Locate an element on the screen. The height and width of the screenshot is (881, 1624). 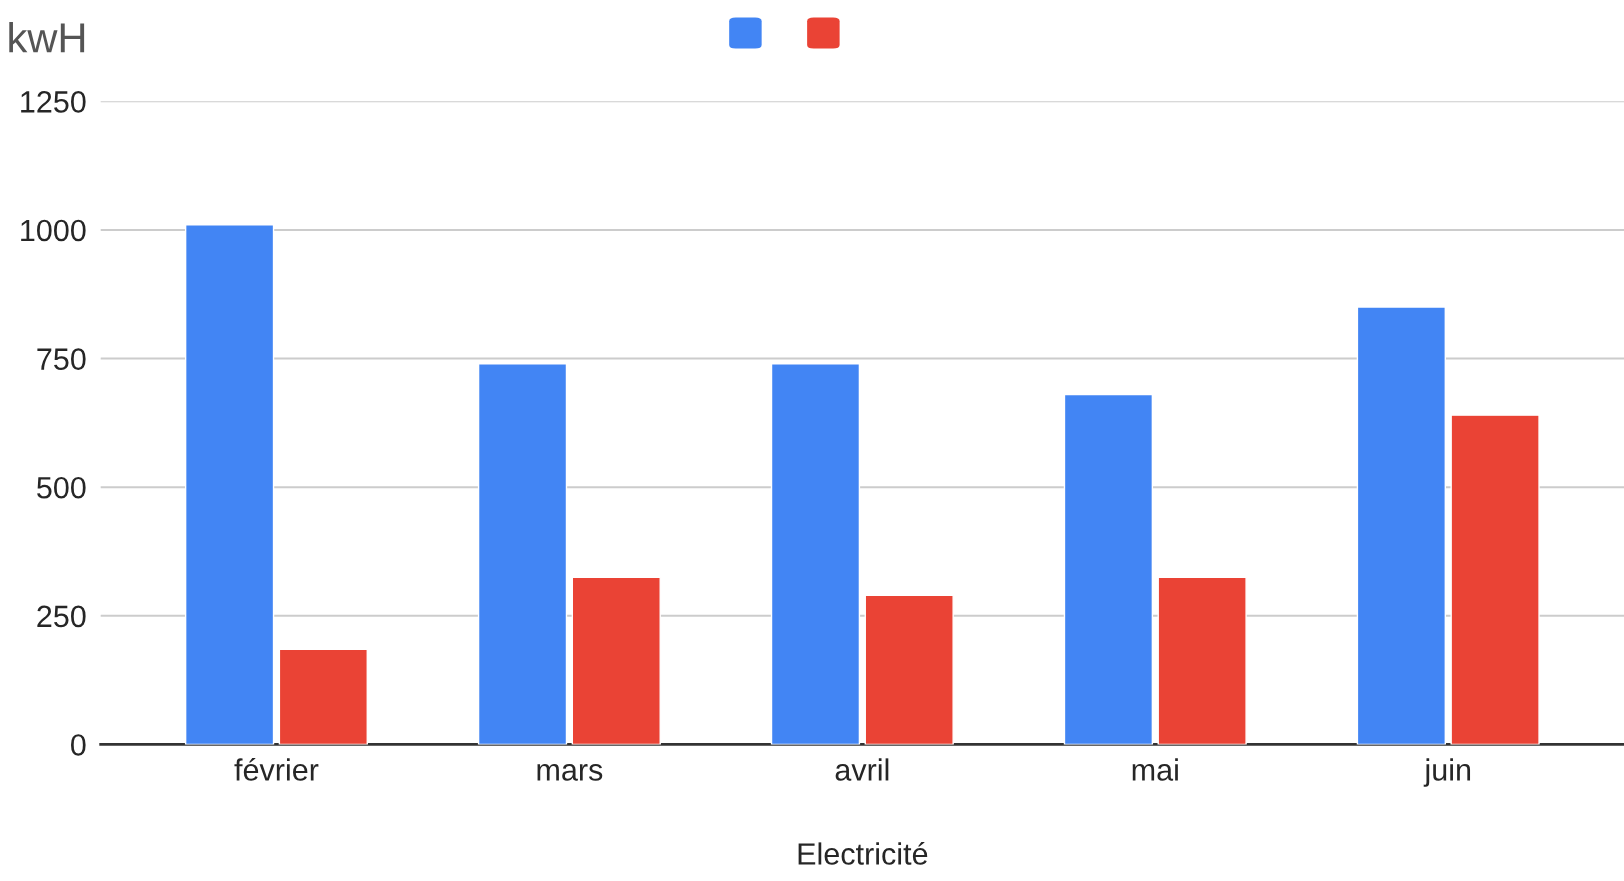
x-tick-label: juin is located at coordinates (1447, 772).